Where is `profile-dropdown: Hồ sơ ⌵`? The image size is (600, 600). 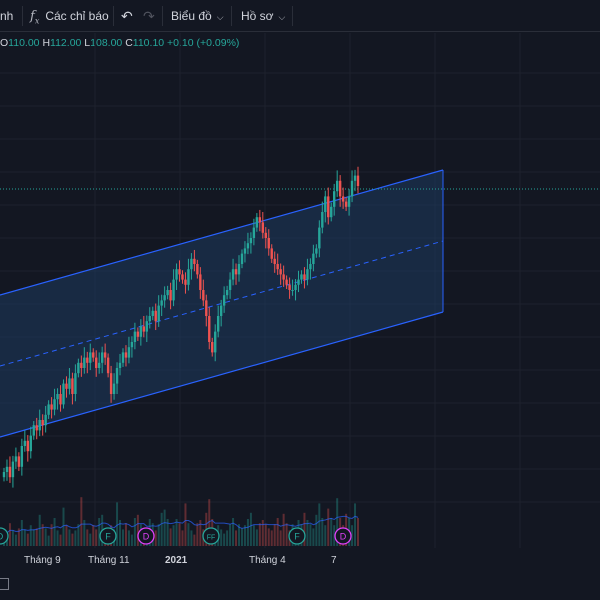 profile-dropdown: Hồ sơ ⌵ is located at coordinates (263, 16).